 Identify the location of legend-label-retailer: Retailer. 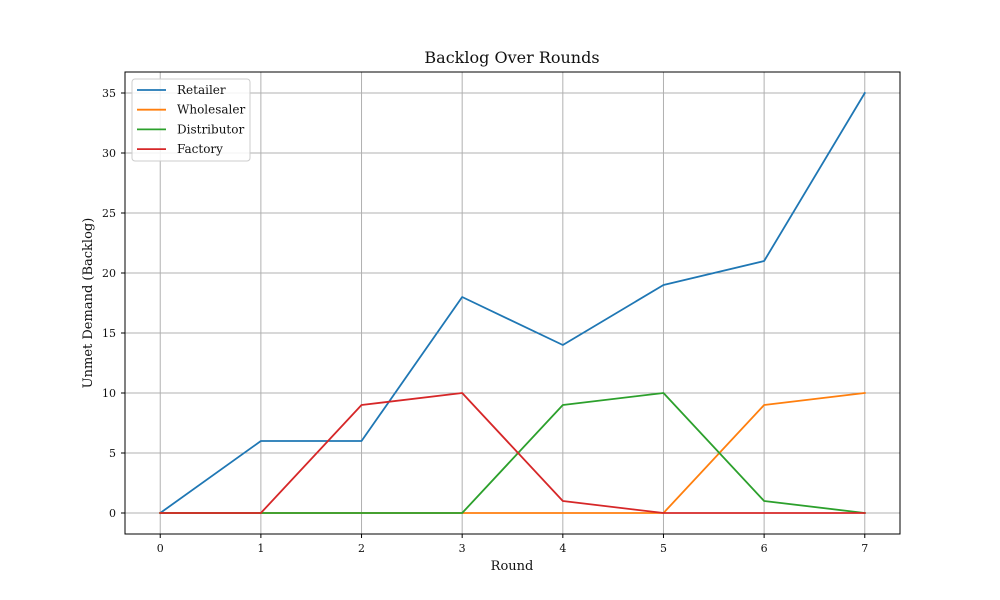
(201, 90).